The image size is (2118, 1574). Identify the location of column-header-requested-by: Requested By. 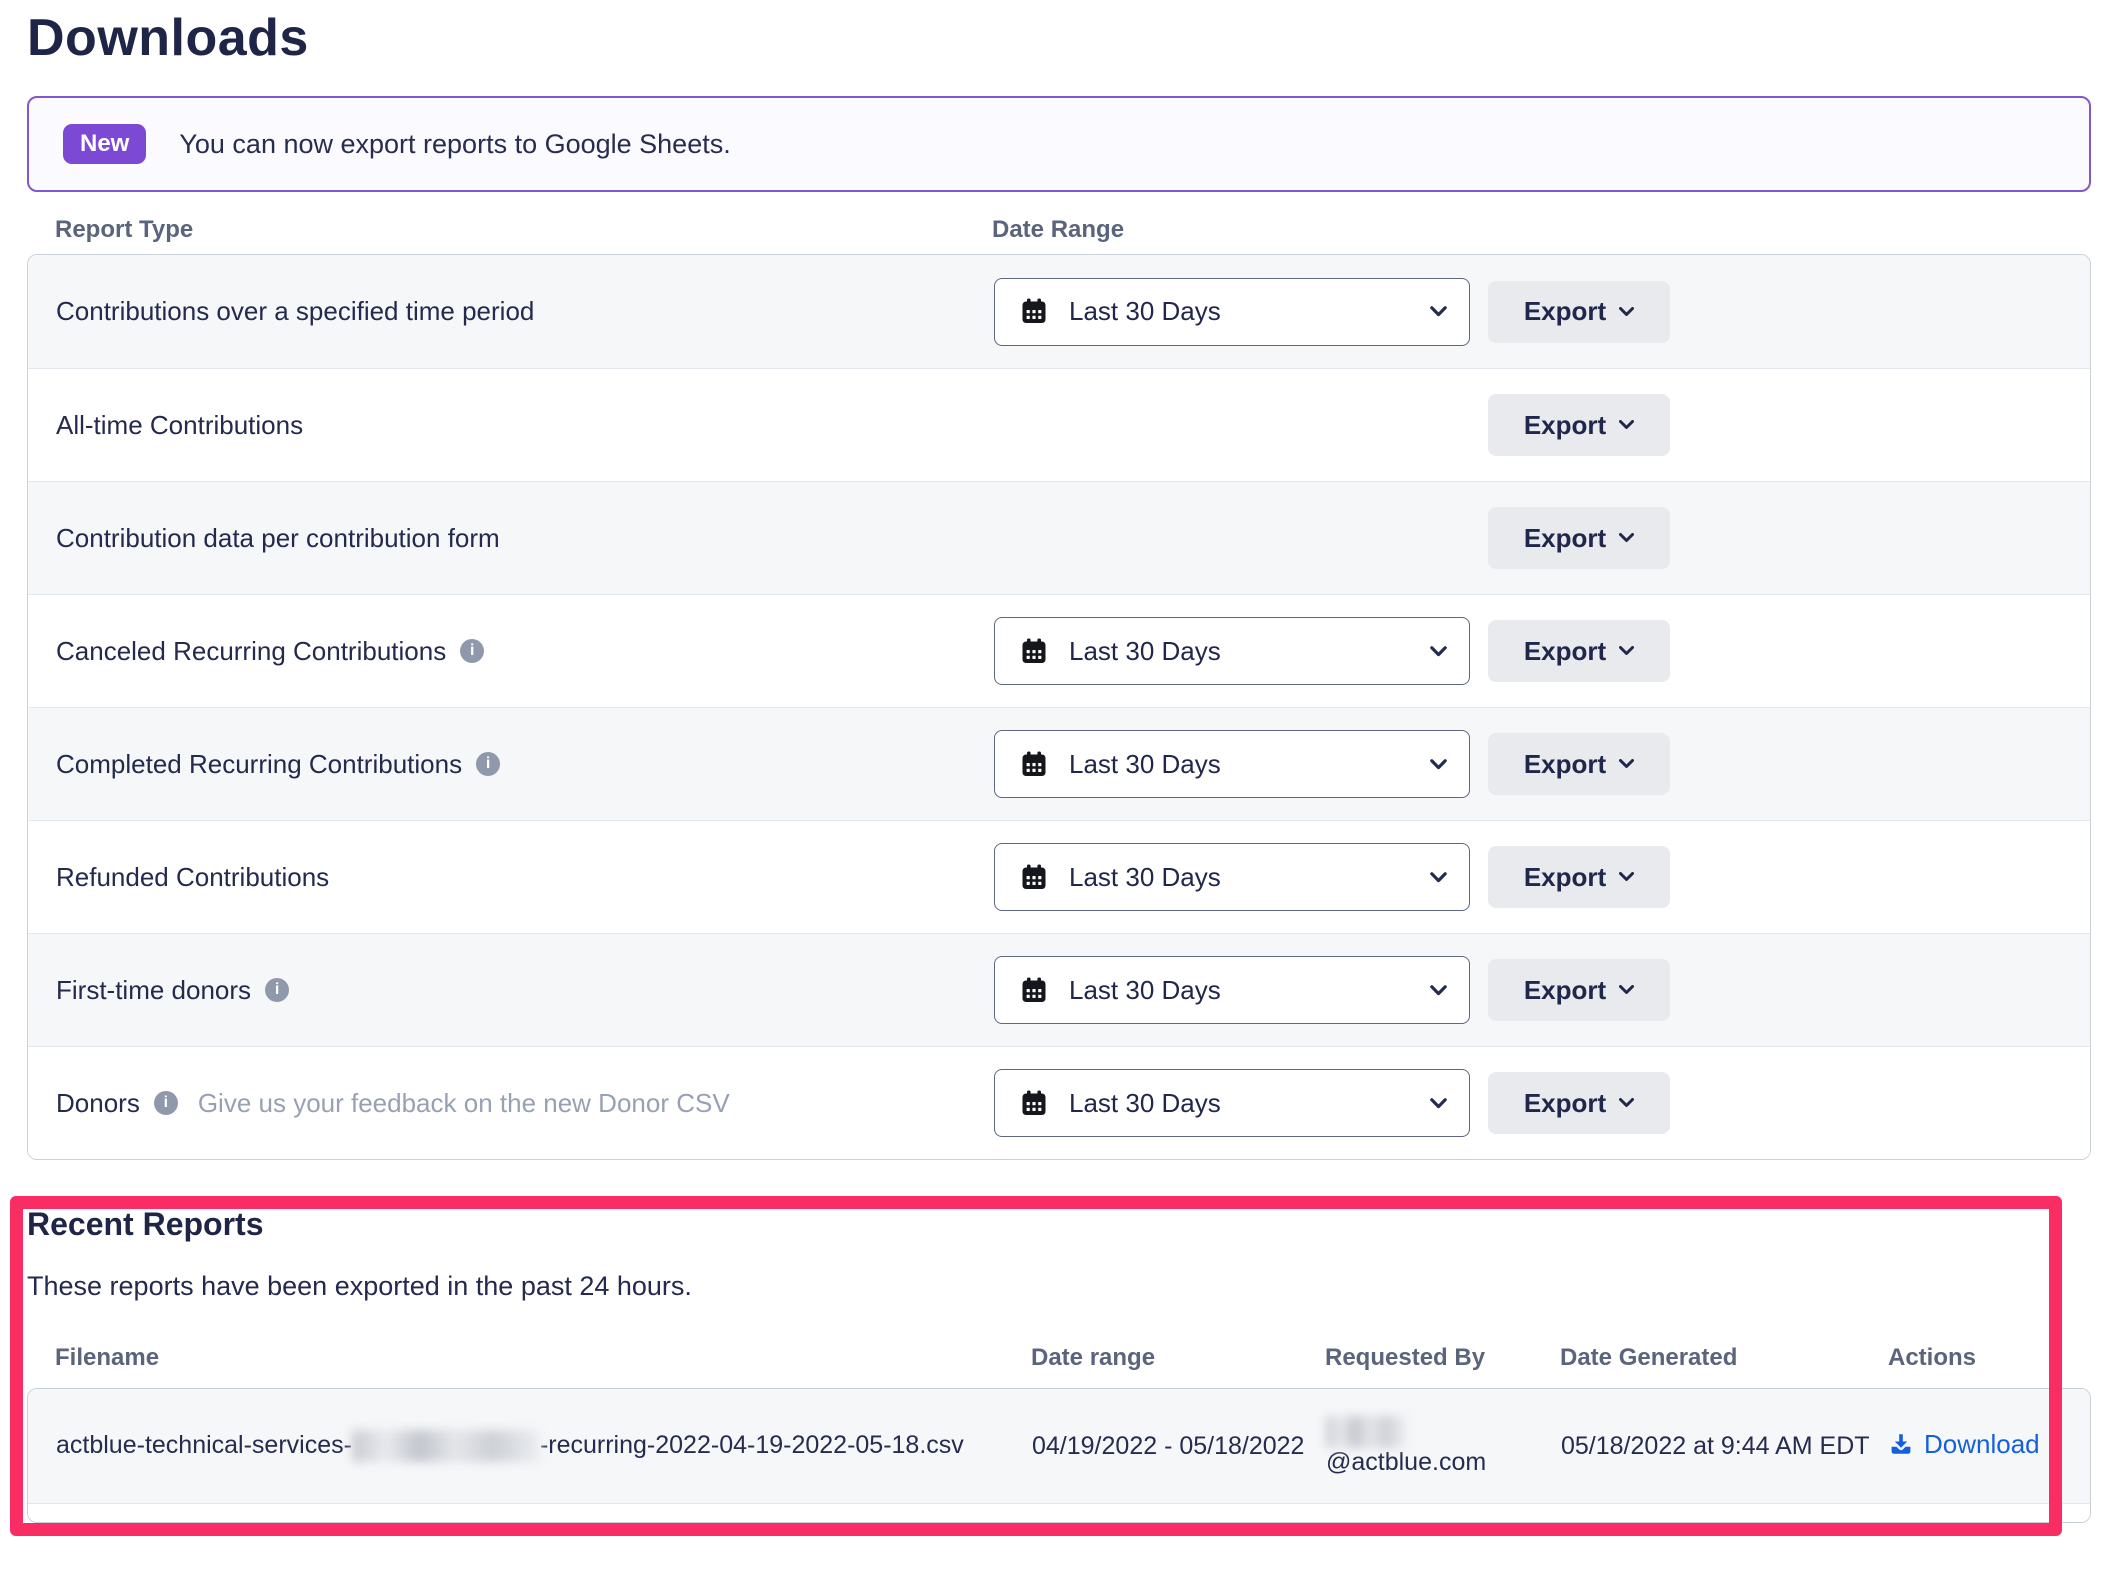
(1405, 1357).